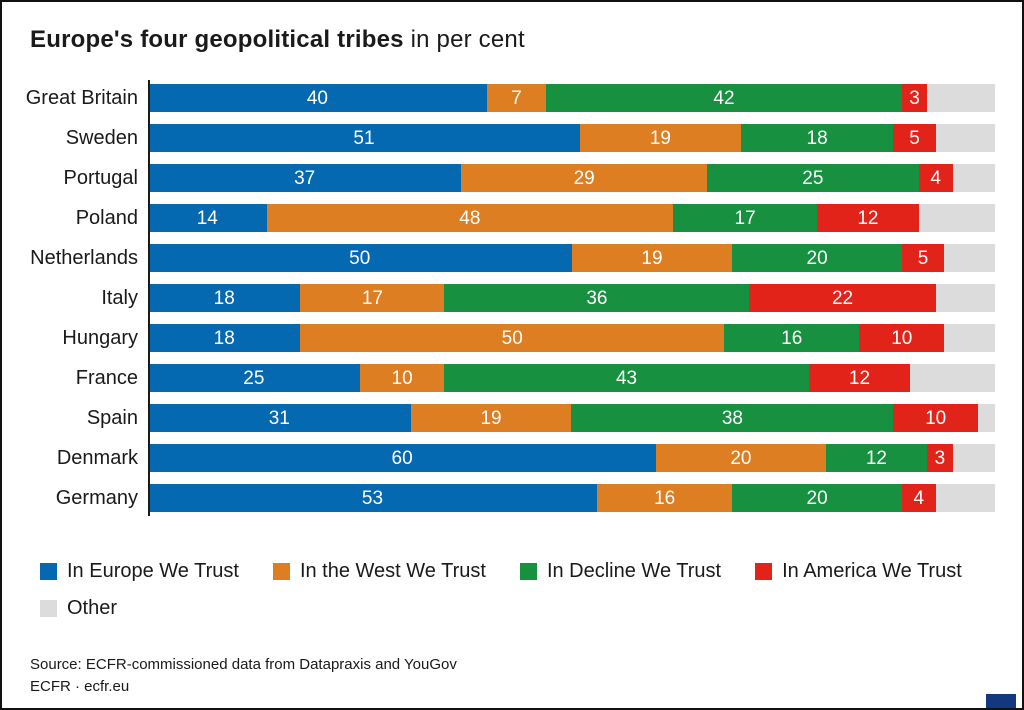  Describe the element at coordinates (516, 98) in the screenshot. I see `bar-value-label: 7` at that location.